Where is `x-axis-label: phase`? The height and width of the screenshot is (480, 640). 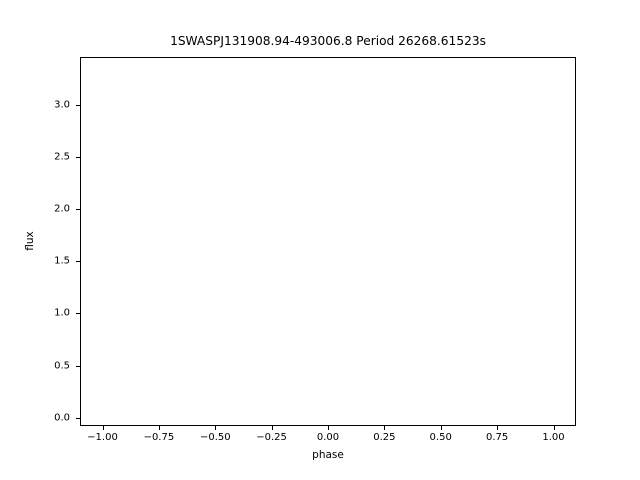 x-axis-label: phase is located at coordinates (328, 455).